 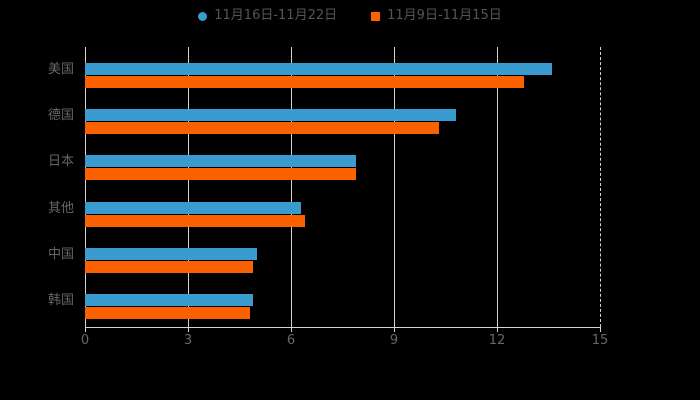 I want to click on x-axis-labels: 0 3 6 9 12 15, so click(x=344, y=343).